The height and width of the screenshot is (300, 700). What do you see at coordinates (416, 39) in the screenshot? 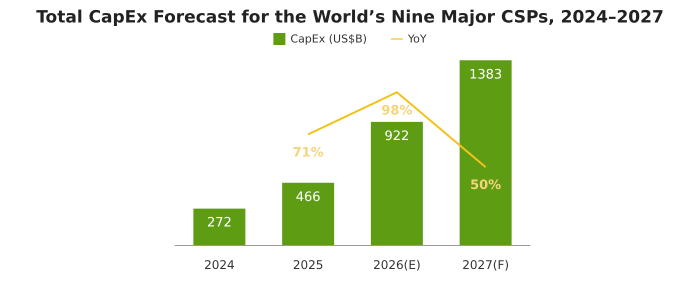
I see `legend-label: YoY` at bounding box center [416, 39].